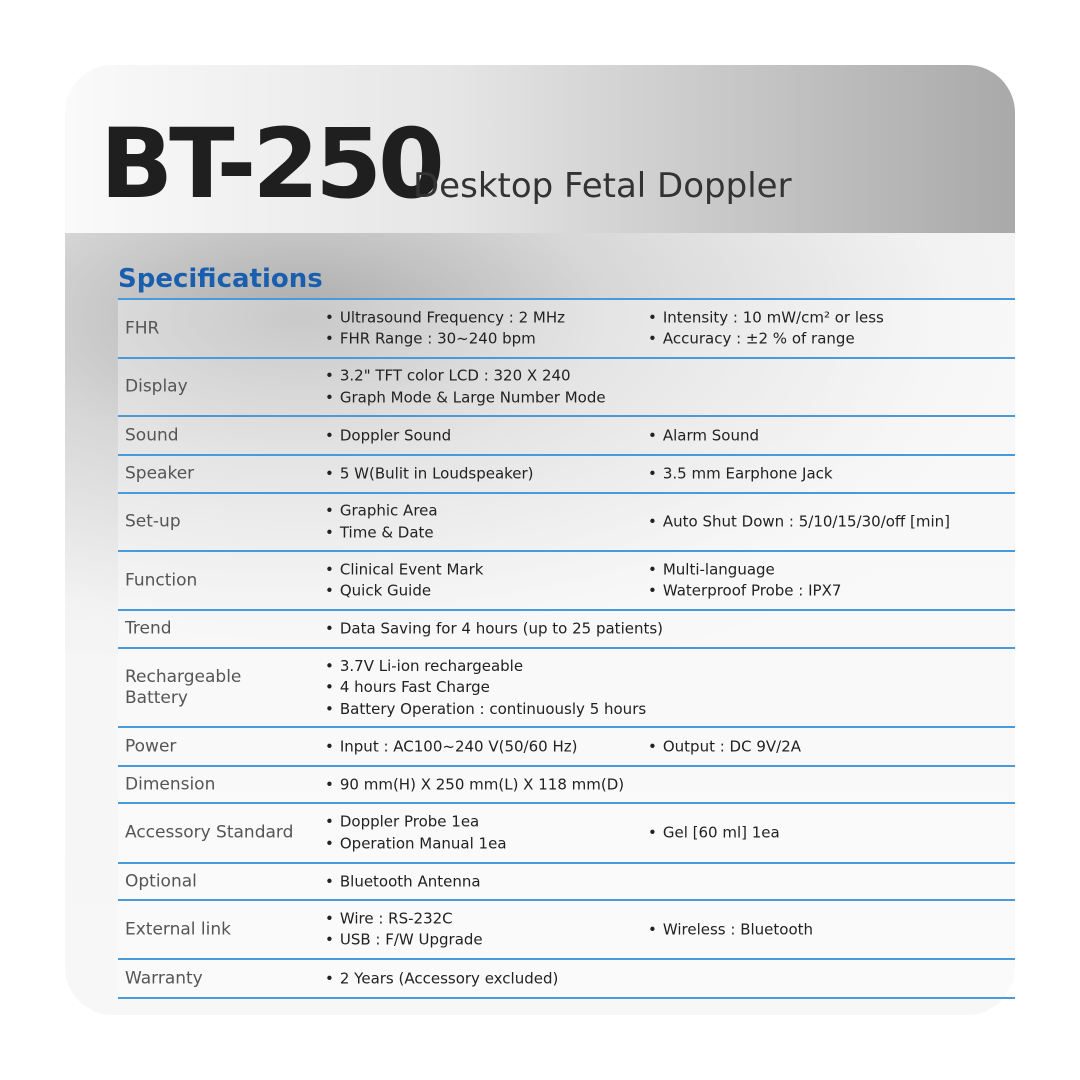 Image resolution: width=1080 pixels, height=1080 pixels. What do you see at coordinates (160, 473) in the screenshot?
I see `row-label: Speaker` at bounding box center [160, 473].